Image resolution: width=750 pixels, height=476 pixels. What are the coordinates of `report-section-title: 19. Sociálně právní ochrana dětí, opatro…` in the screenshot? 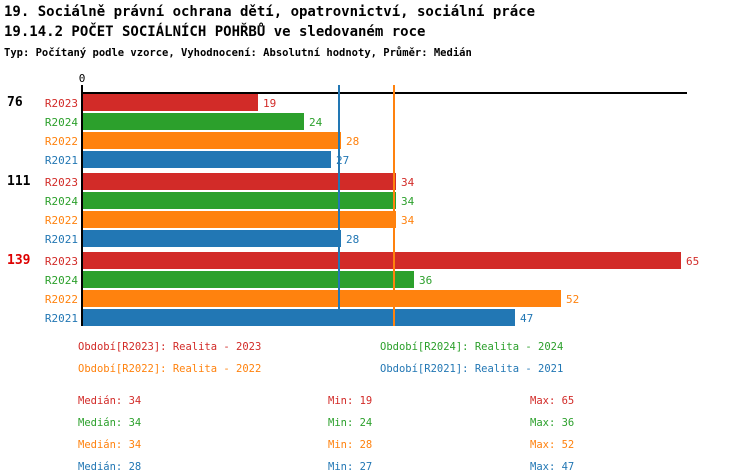 It's located at (270, 12).